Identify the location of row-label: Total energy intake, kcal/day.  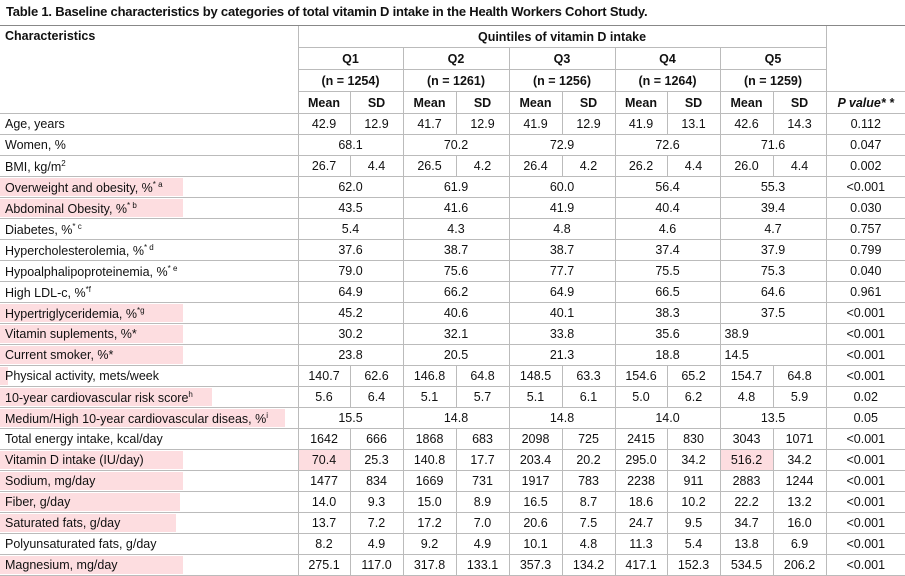
(149, 439).